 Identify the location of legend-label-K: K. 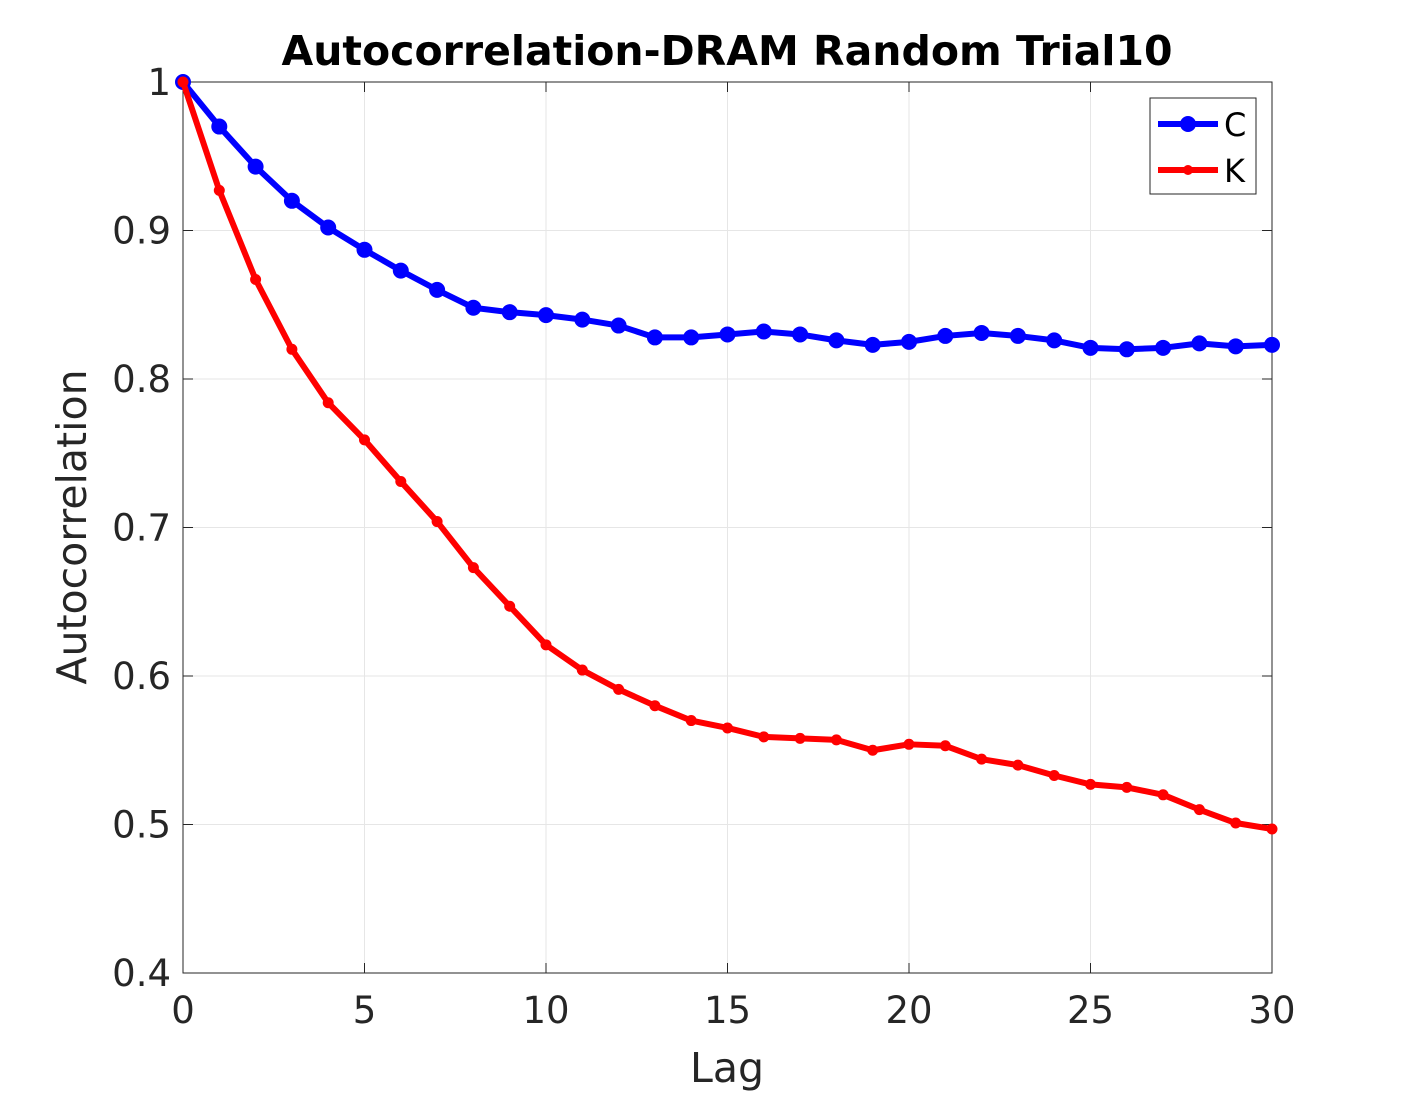
(1235, 171).